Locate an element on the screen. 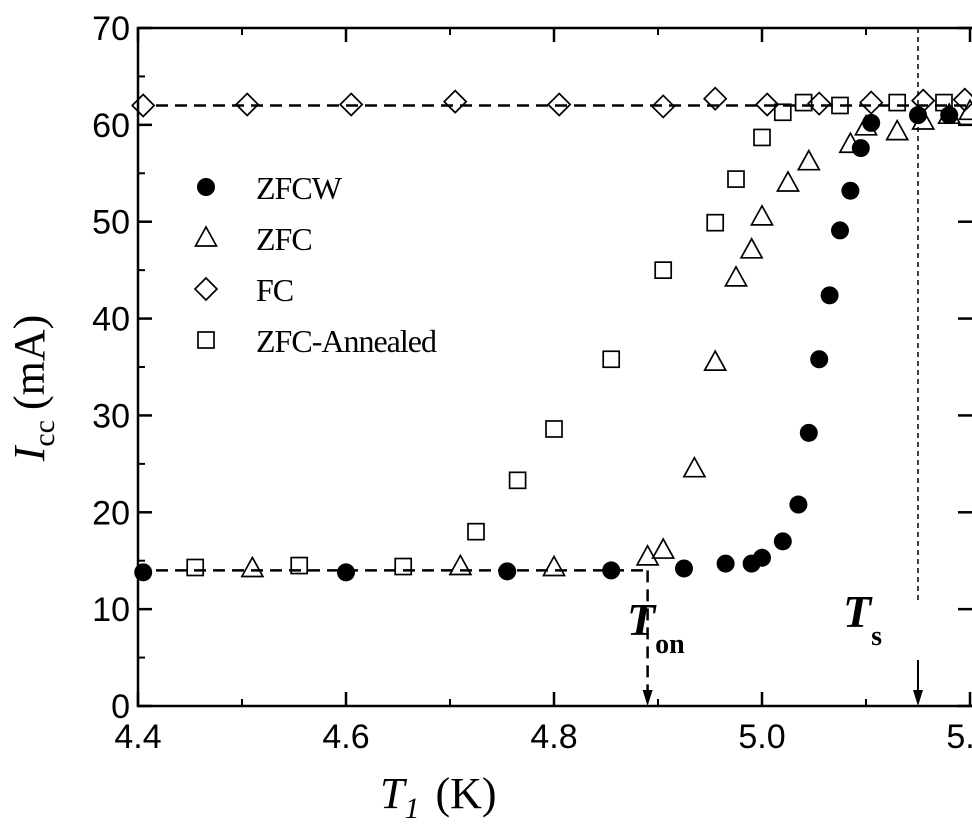  legend-marker-zfc-annealed is located at coordinates (206, 340).